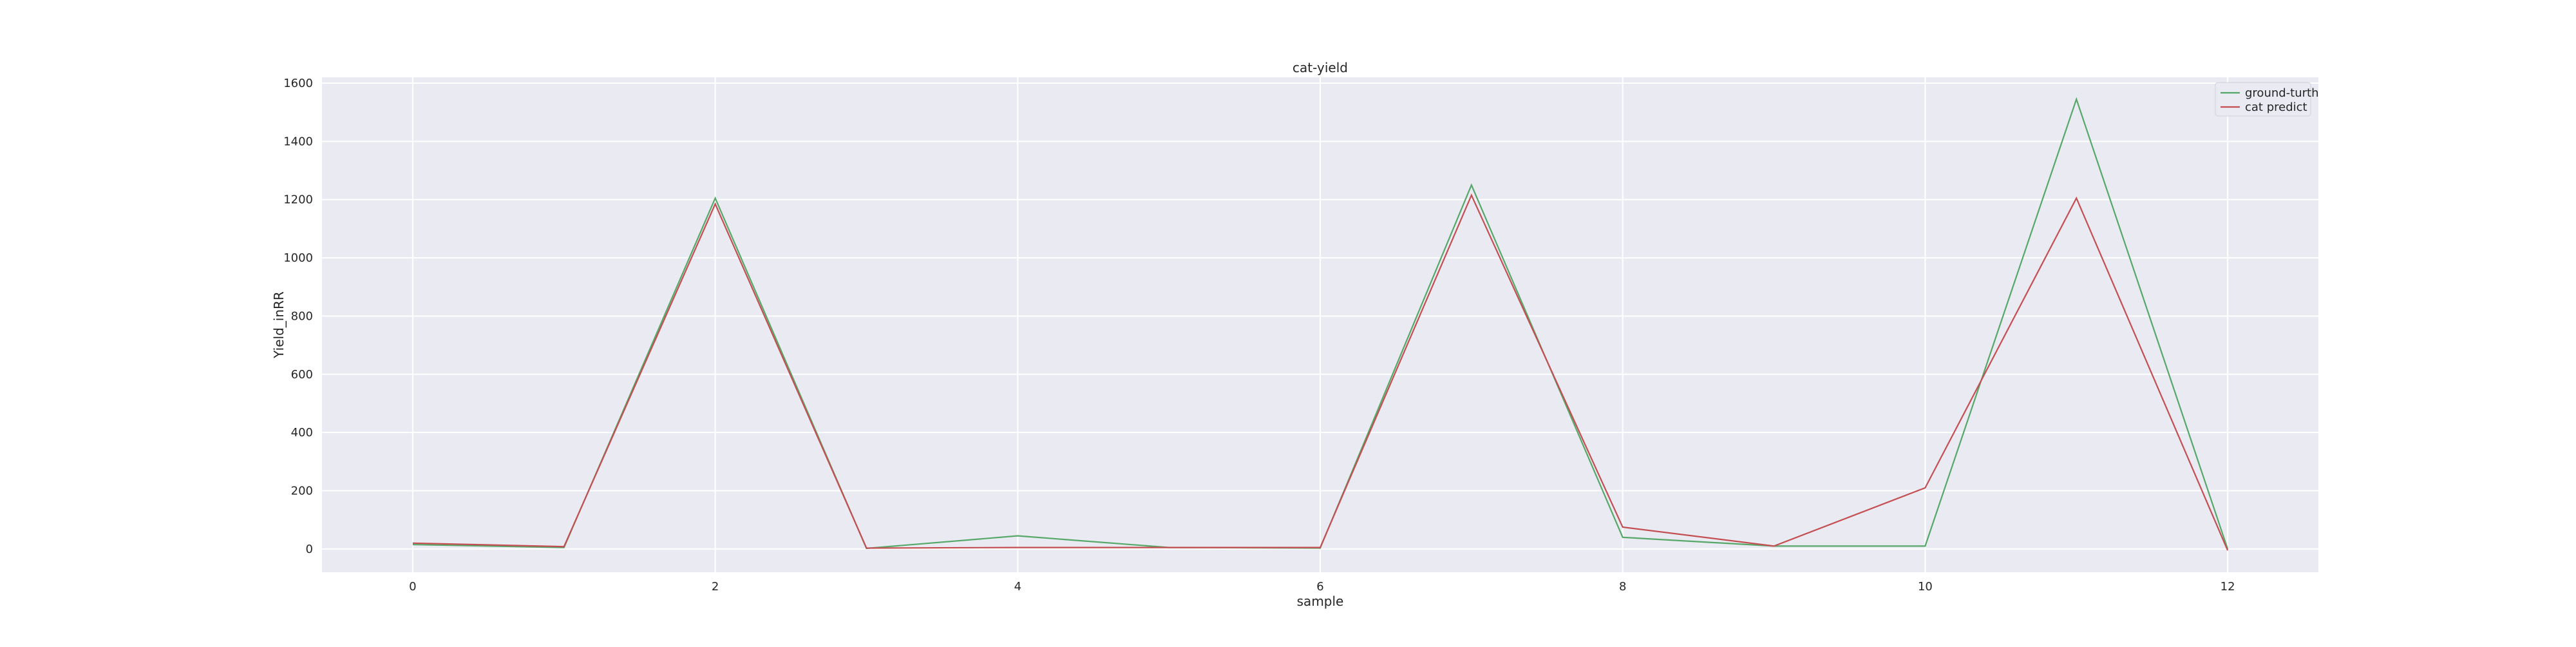  I want to click on legend-label: ground-turth, so click(2282, 93).